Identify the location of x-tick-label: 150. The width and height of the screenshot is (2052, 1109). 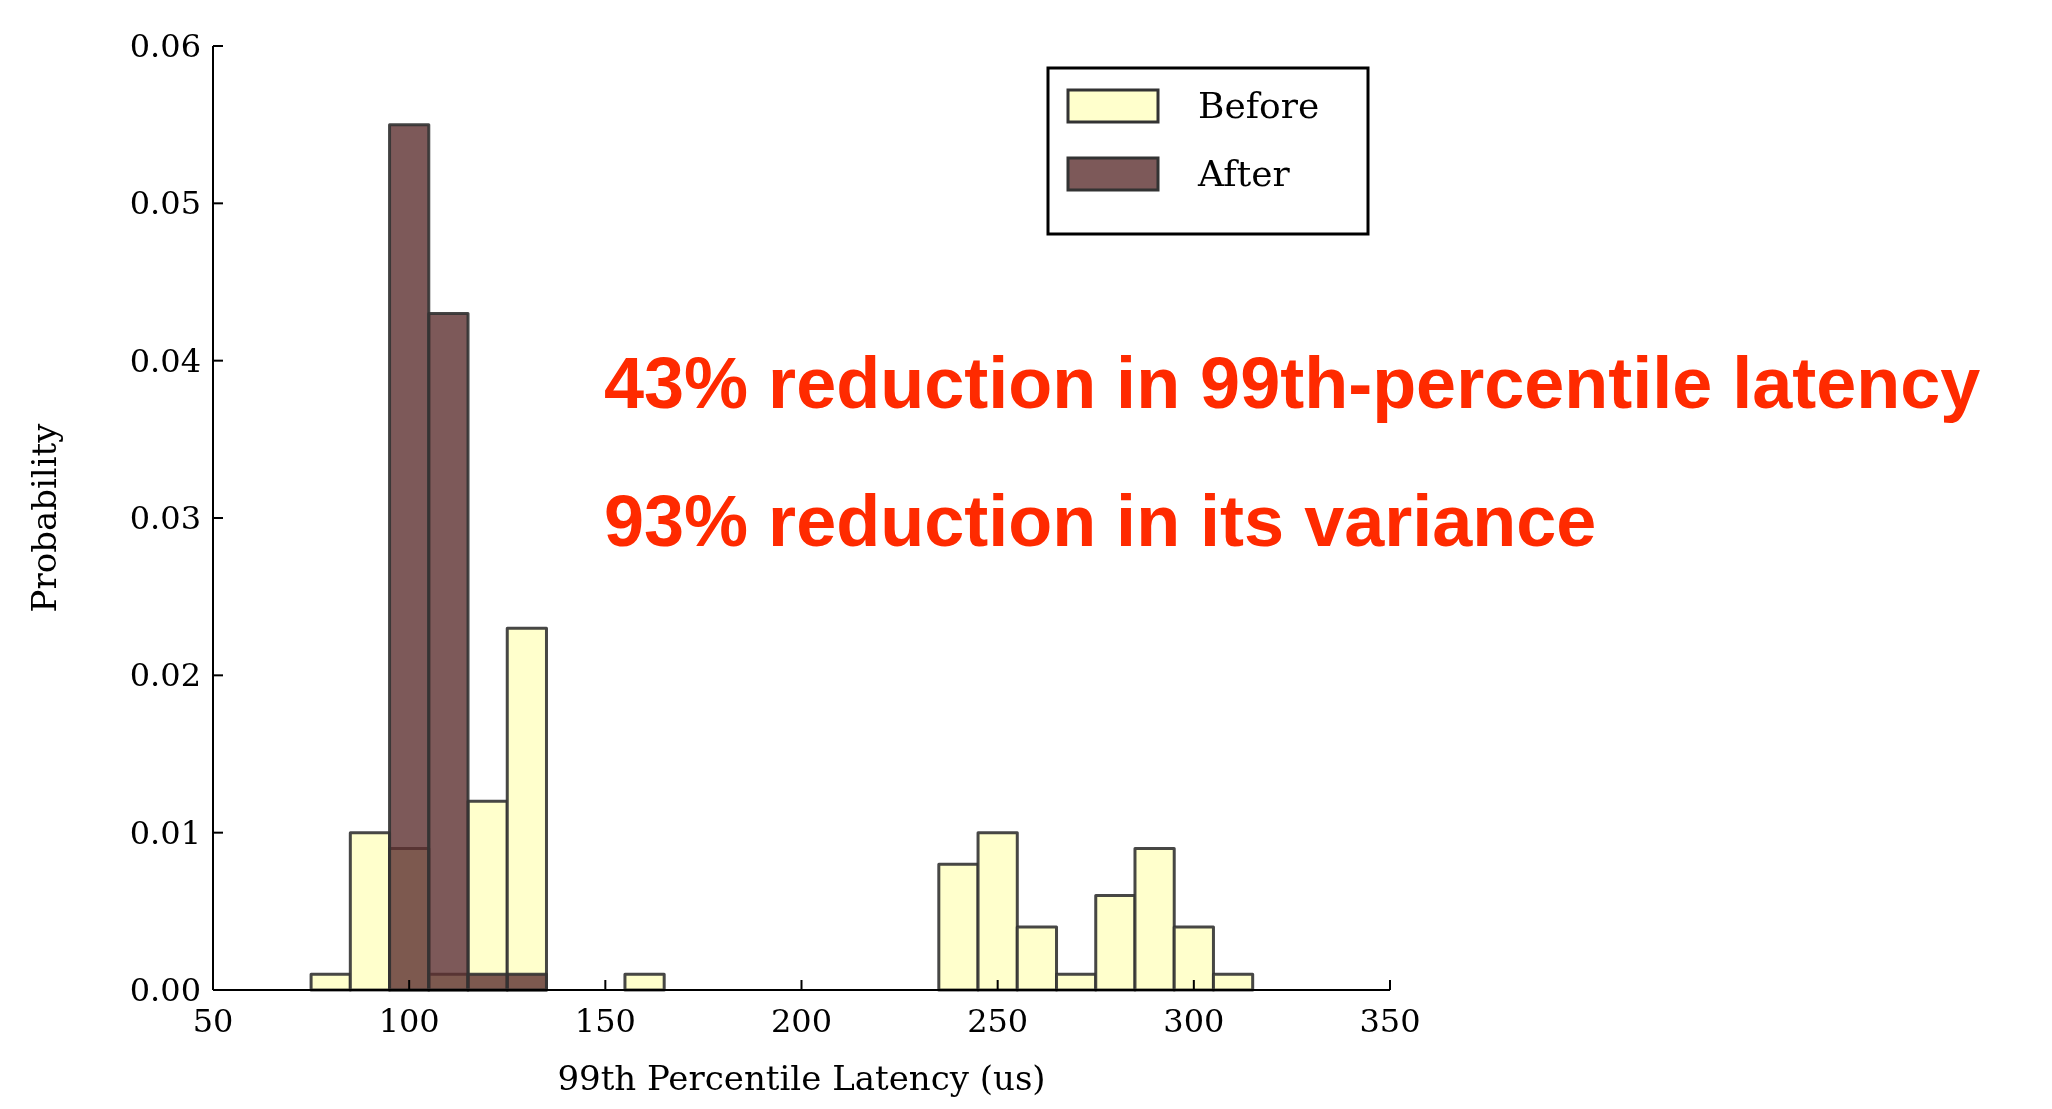
(605, 1021).